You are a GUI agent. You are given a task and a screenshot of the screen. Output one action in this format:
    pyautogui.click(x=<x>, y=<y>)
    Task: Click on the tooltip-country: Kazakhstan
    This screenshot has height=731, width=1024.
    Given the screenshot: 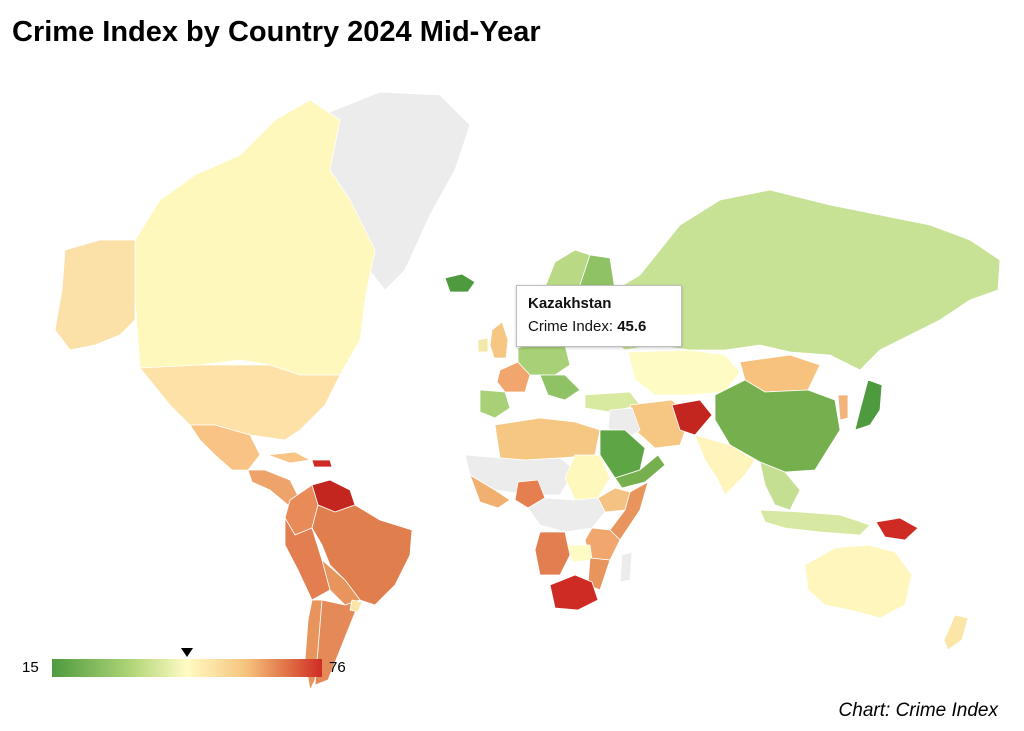 What is the action you would take?
    pyautogui.click(x=570, y=303)
    